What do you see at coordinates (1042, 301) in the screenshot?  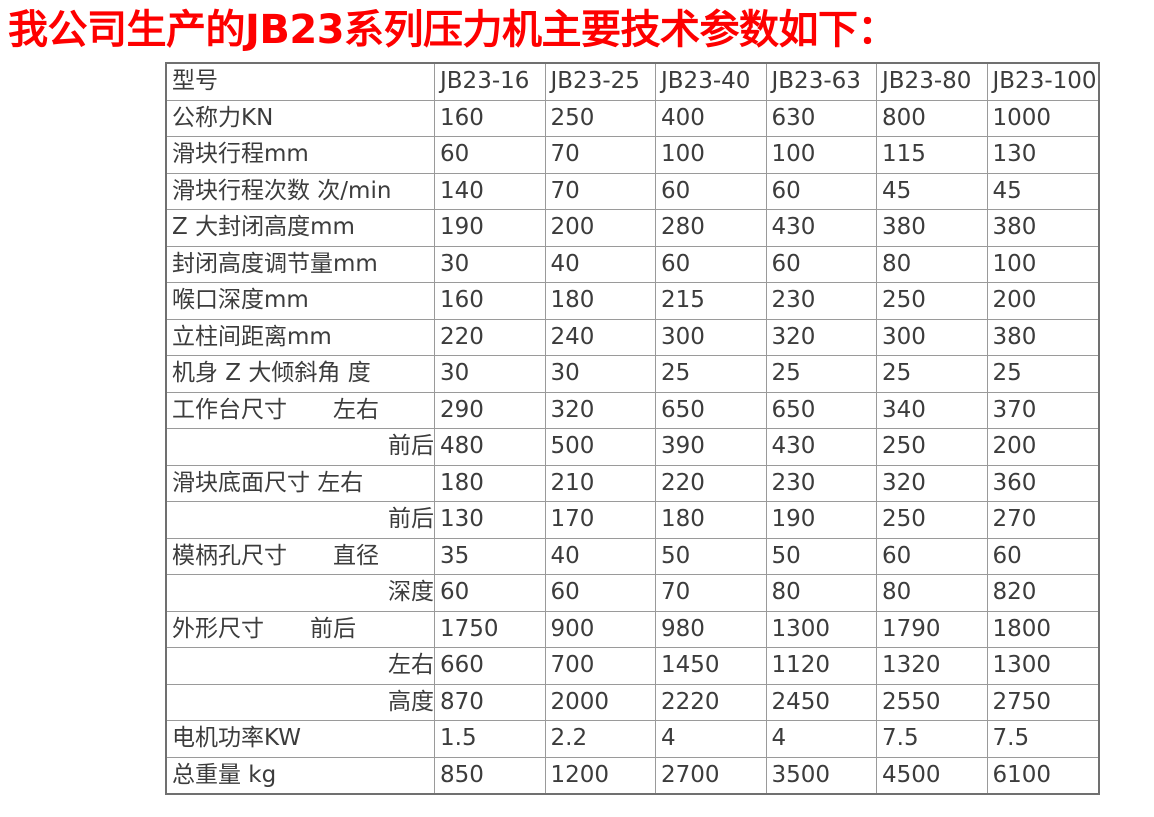 I see `row-value: 200` at bounding box center [1042, 301].